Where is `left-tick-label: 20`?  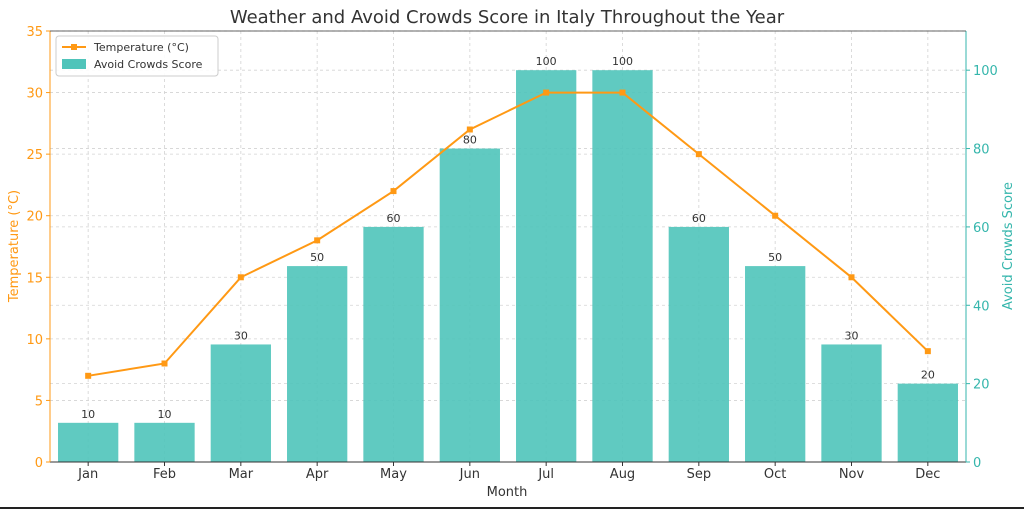
left-tick-label: 20 is located at coordinates (34, 217).